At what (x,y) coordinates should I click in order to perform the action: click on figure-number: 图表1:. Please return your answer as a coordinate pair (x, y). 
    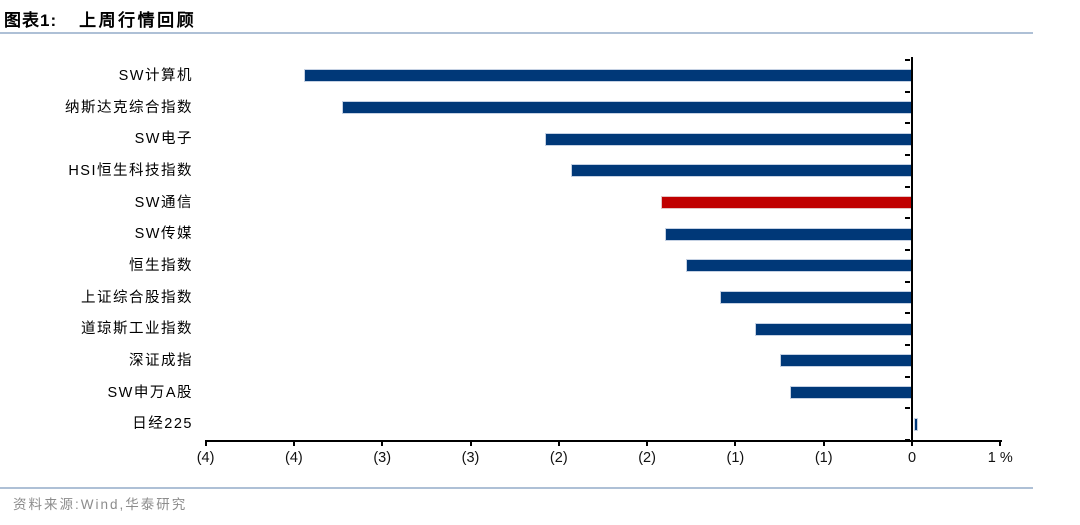
    Looking at the image, I should click on (31, 20).